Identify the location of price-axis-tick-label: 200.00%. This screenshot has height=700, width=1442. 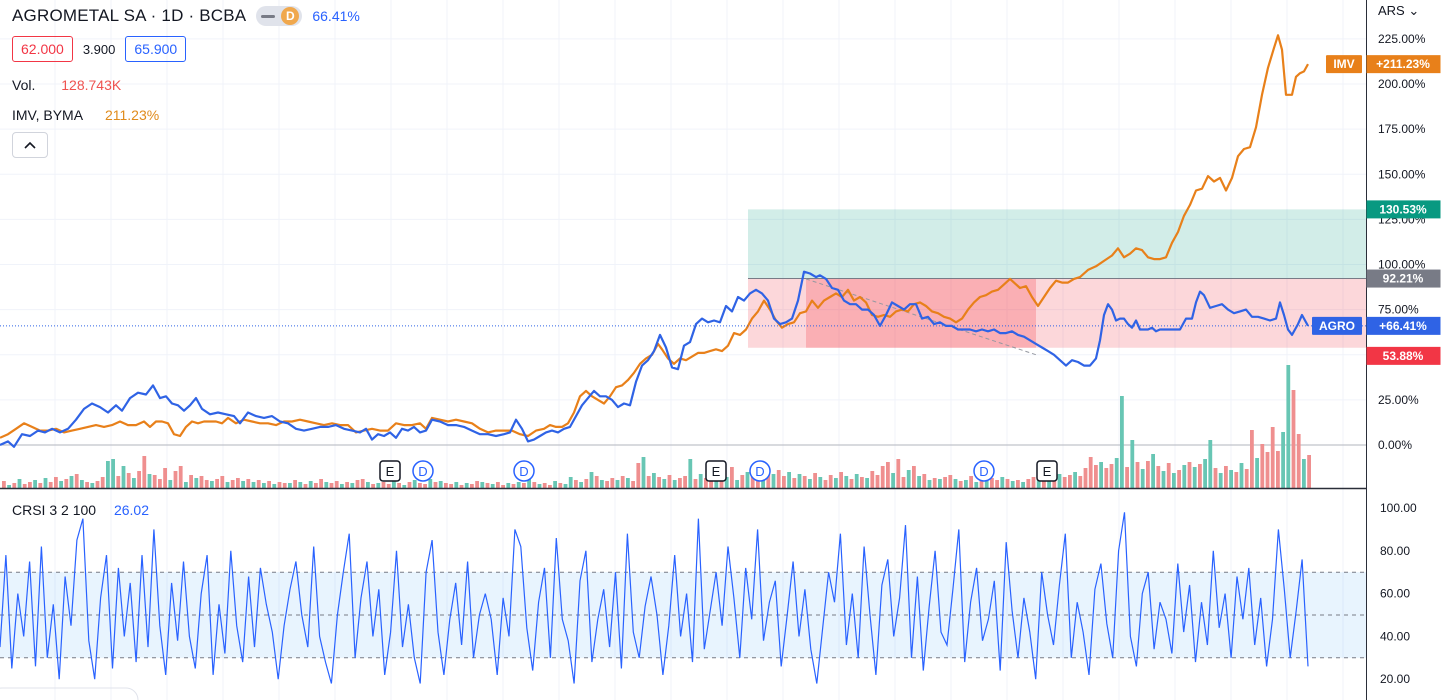
(1402, 84).